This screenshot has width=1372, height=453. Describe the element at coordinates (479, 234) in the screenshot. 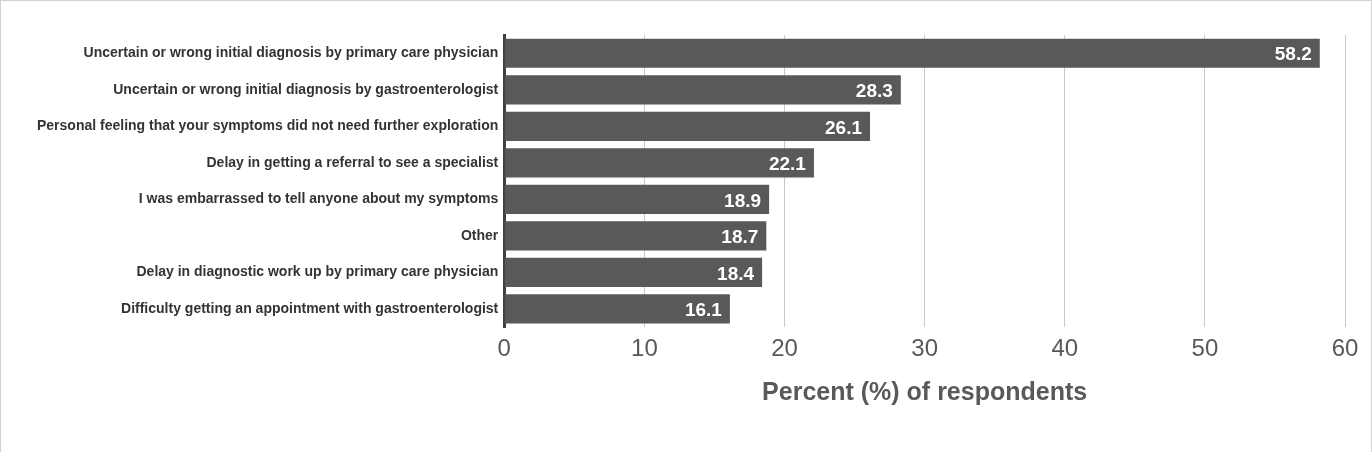

I see `y-tick-label: Other` at that location.